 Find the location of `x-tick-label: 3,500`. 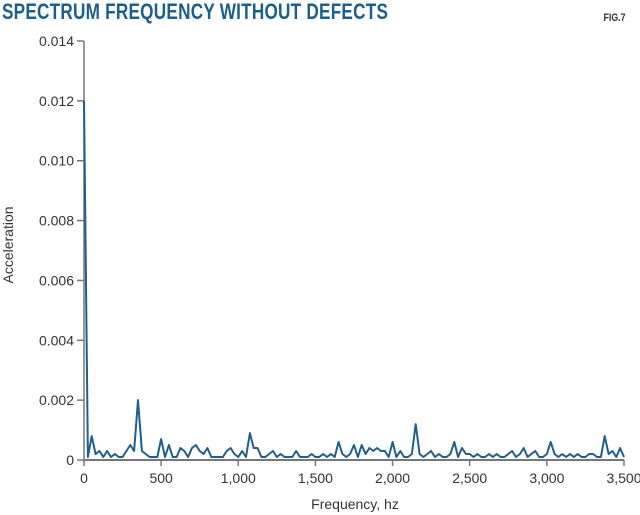

x-tick-label: 3,500 is located at coordinates (623, 478).